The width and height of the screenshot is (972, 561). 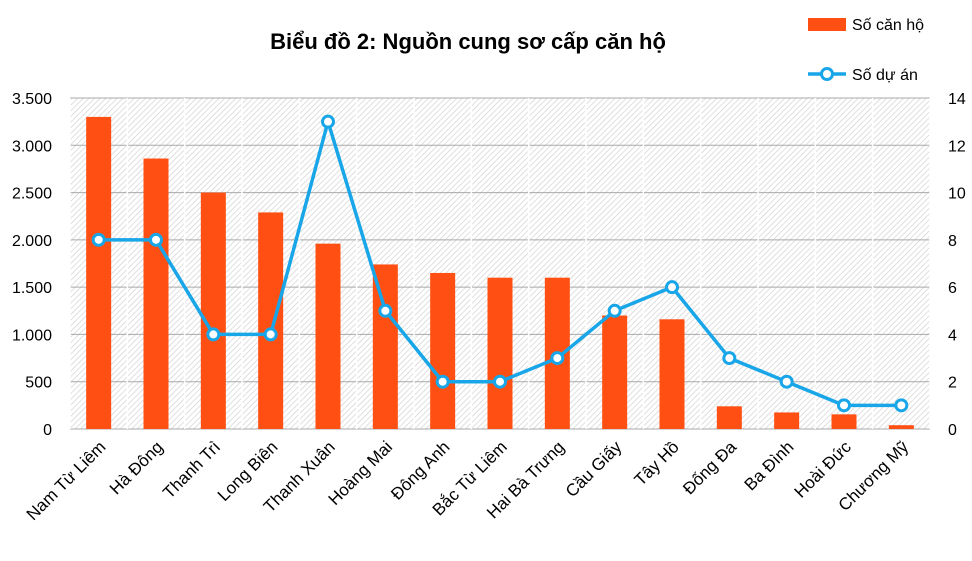 What do you see at coordinates (952, 430) in the screenshot?
I see `right-tick-label: 0` at bounding box center [952, 430].